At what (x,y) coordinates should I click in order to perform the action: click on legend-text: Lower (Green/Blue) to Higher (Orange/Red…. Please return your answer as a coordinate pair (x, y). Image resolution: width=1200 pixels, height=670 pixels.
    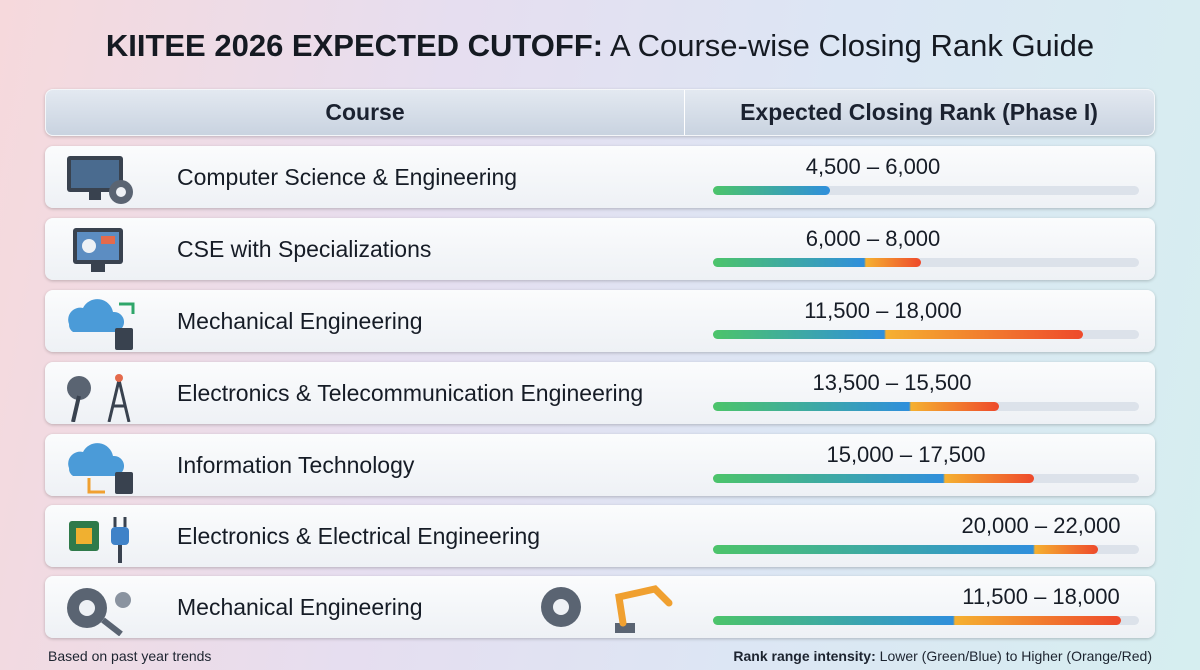
    Looking at the image, I should click on (1015, 656).